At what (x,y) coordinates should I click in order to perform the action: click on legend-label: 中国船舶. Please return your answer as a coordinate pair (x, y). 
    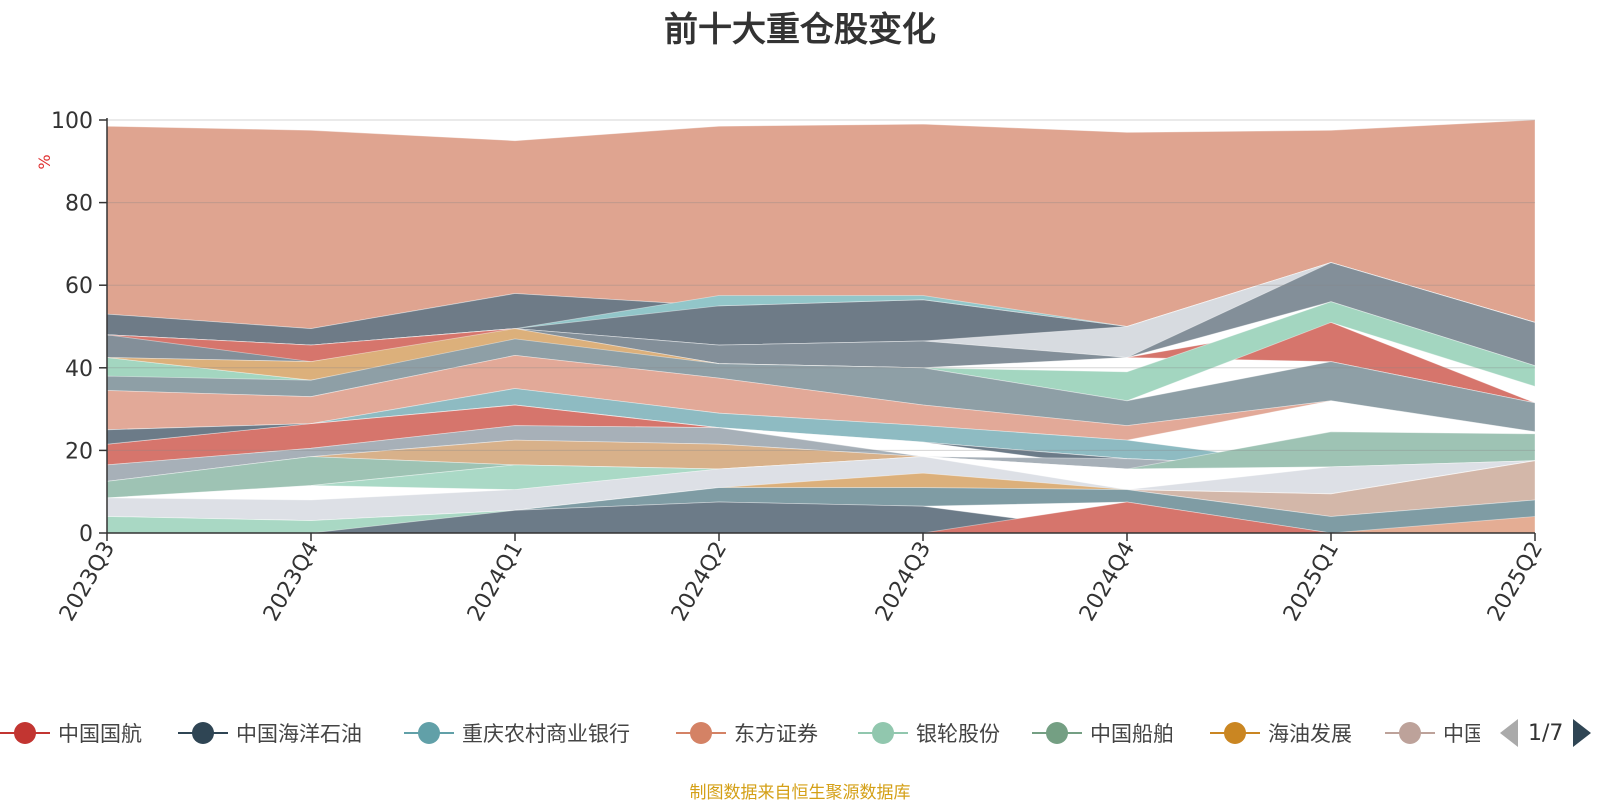
    Looking at the image, I should click on (1132, 734).